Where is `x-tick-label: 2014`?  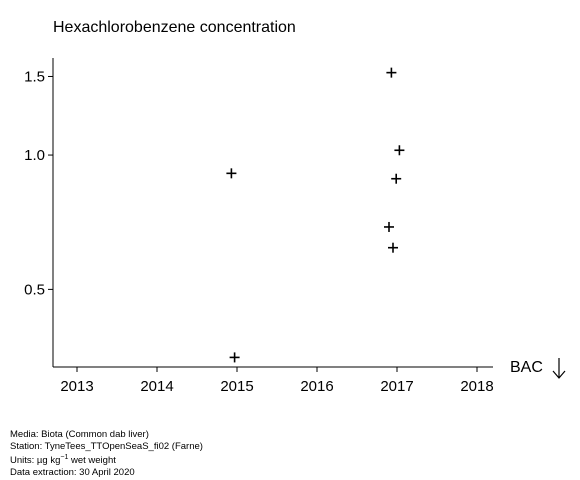 x-tick-label: 2014 is located at coordinates (156, 386).